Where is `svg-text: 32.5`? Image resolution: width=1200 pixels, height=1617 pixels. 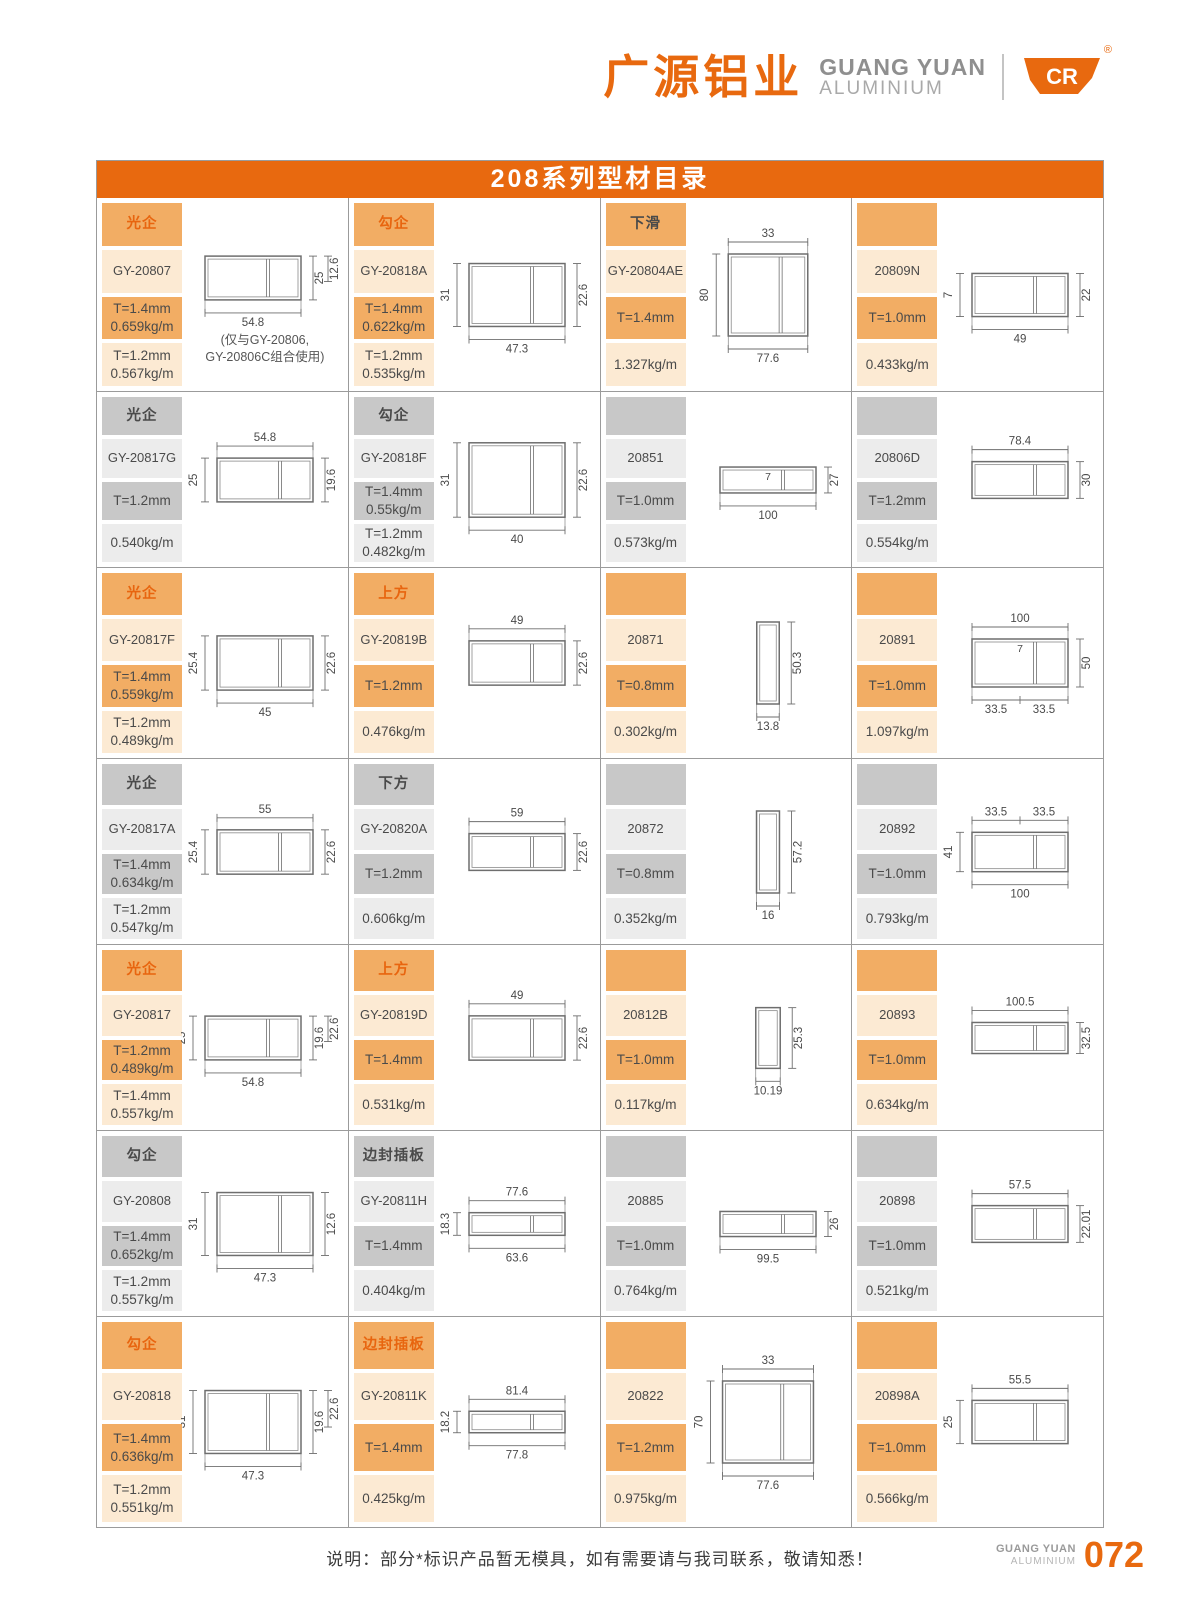 svg-text: 32.5 is located at coordinates (1087, 1037).